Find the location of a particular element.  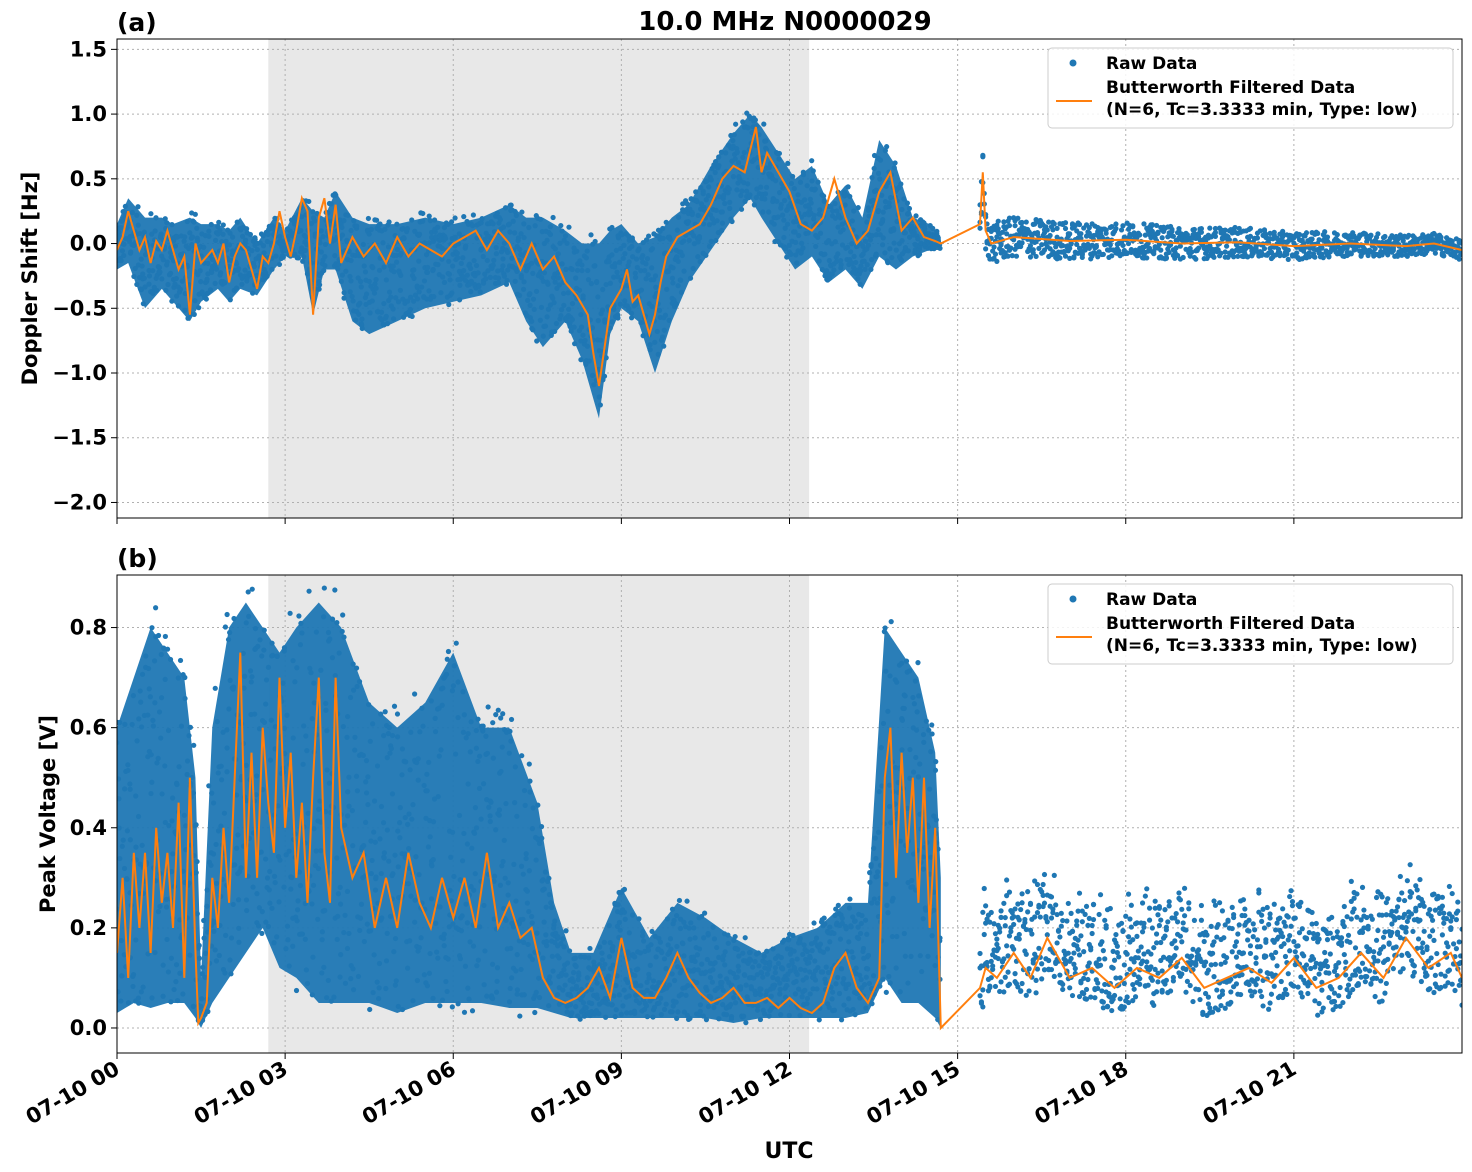

figure-title: 10.0 MHz N0000029 is located at coordinates (784, 22).